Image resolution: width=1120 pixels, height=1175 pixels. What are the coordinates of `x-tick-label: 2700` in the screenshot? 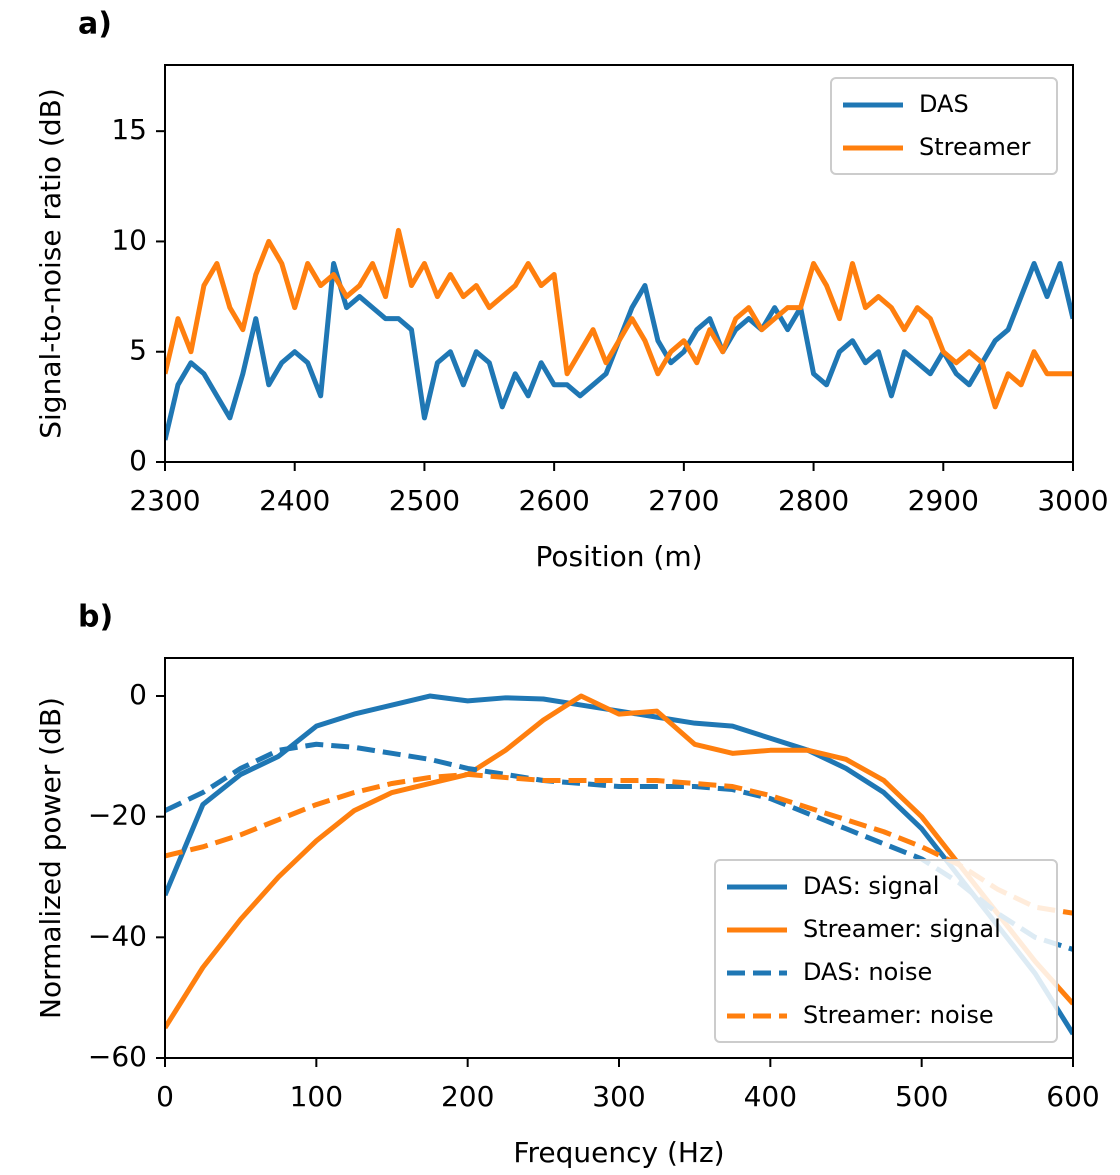 It's located at (683, 500).